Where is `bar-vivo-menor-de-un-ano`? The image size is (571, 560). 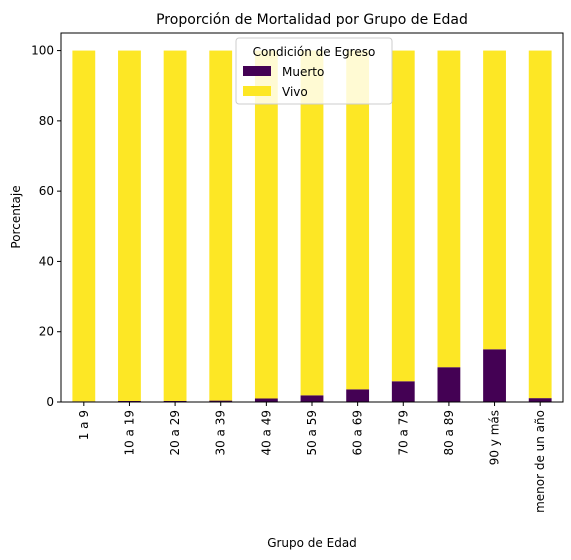
bar-vivo-menor-de-un-ano is located at coordinates (540, 224).